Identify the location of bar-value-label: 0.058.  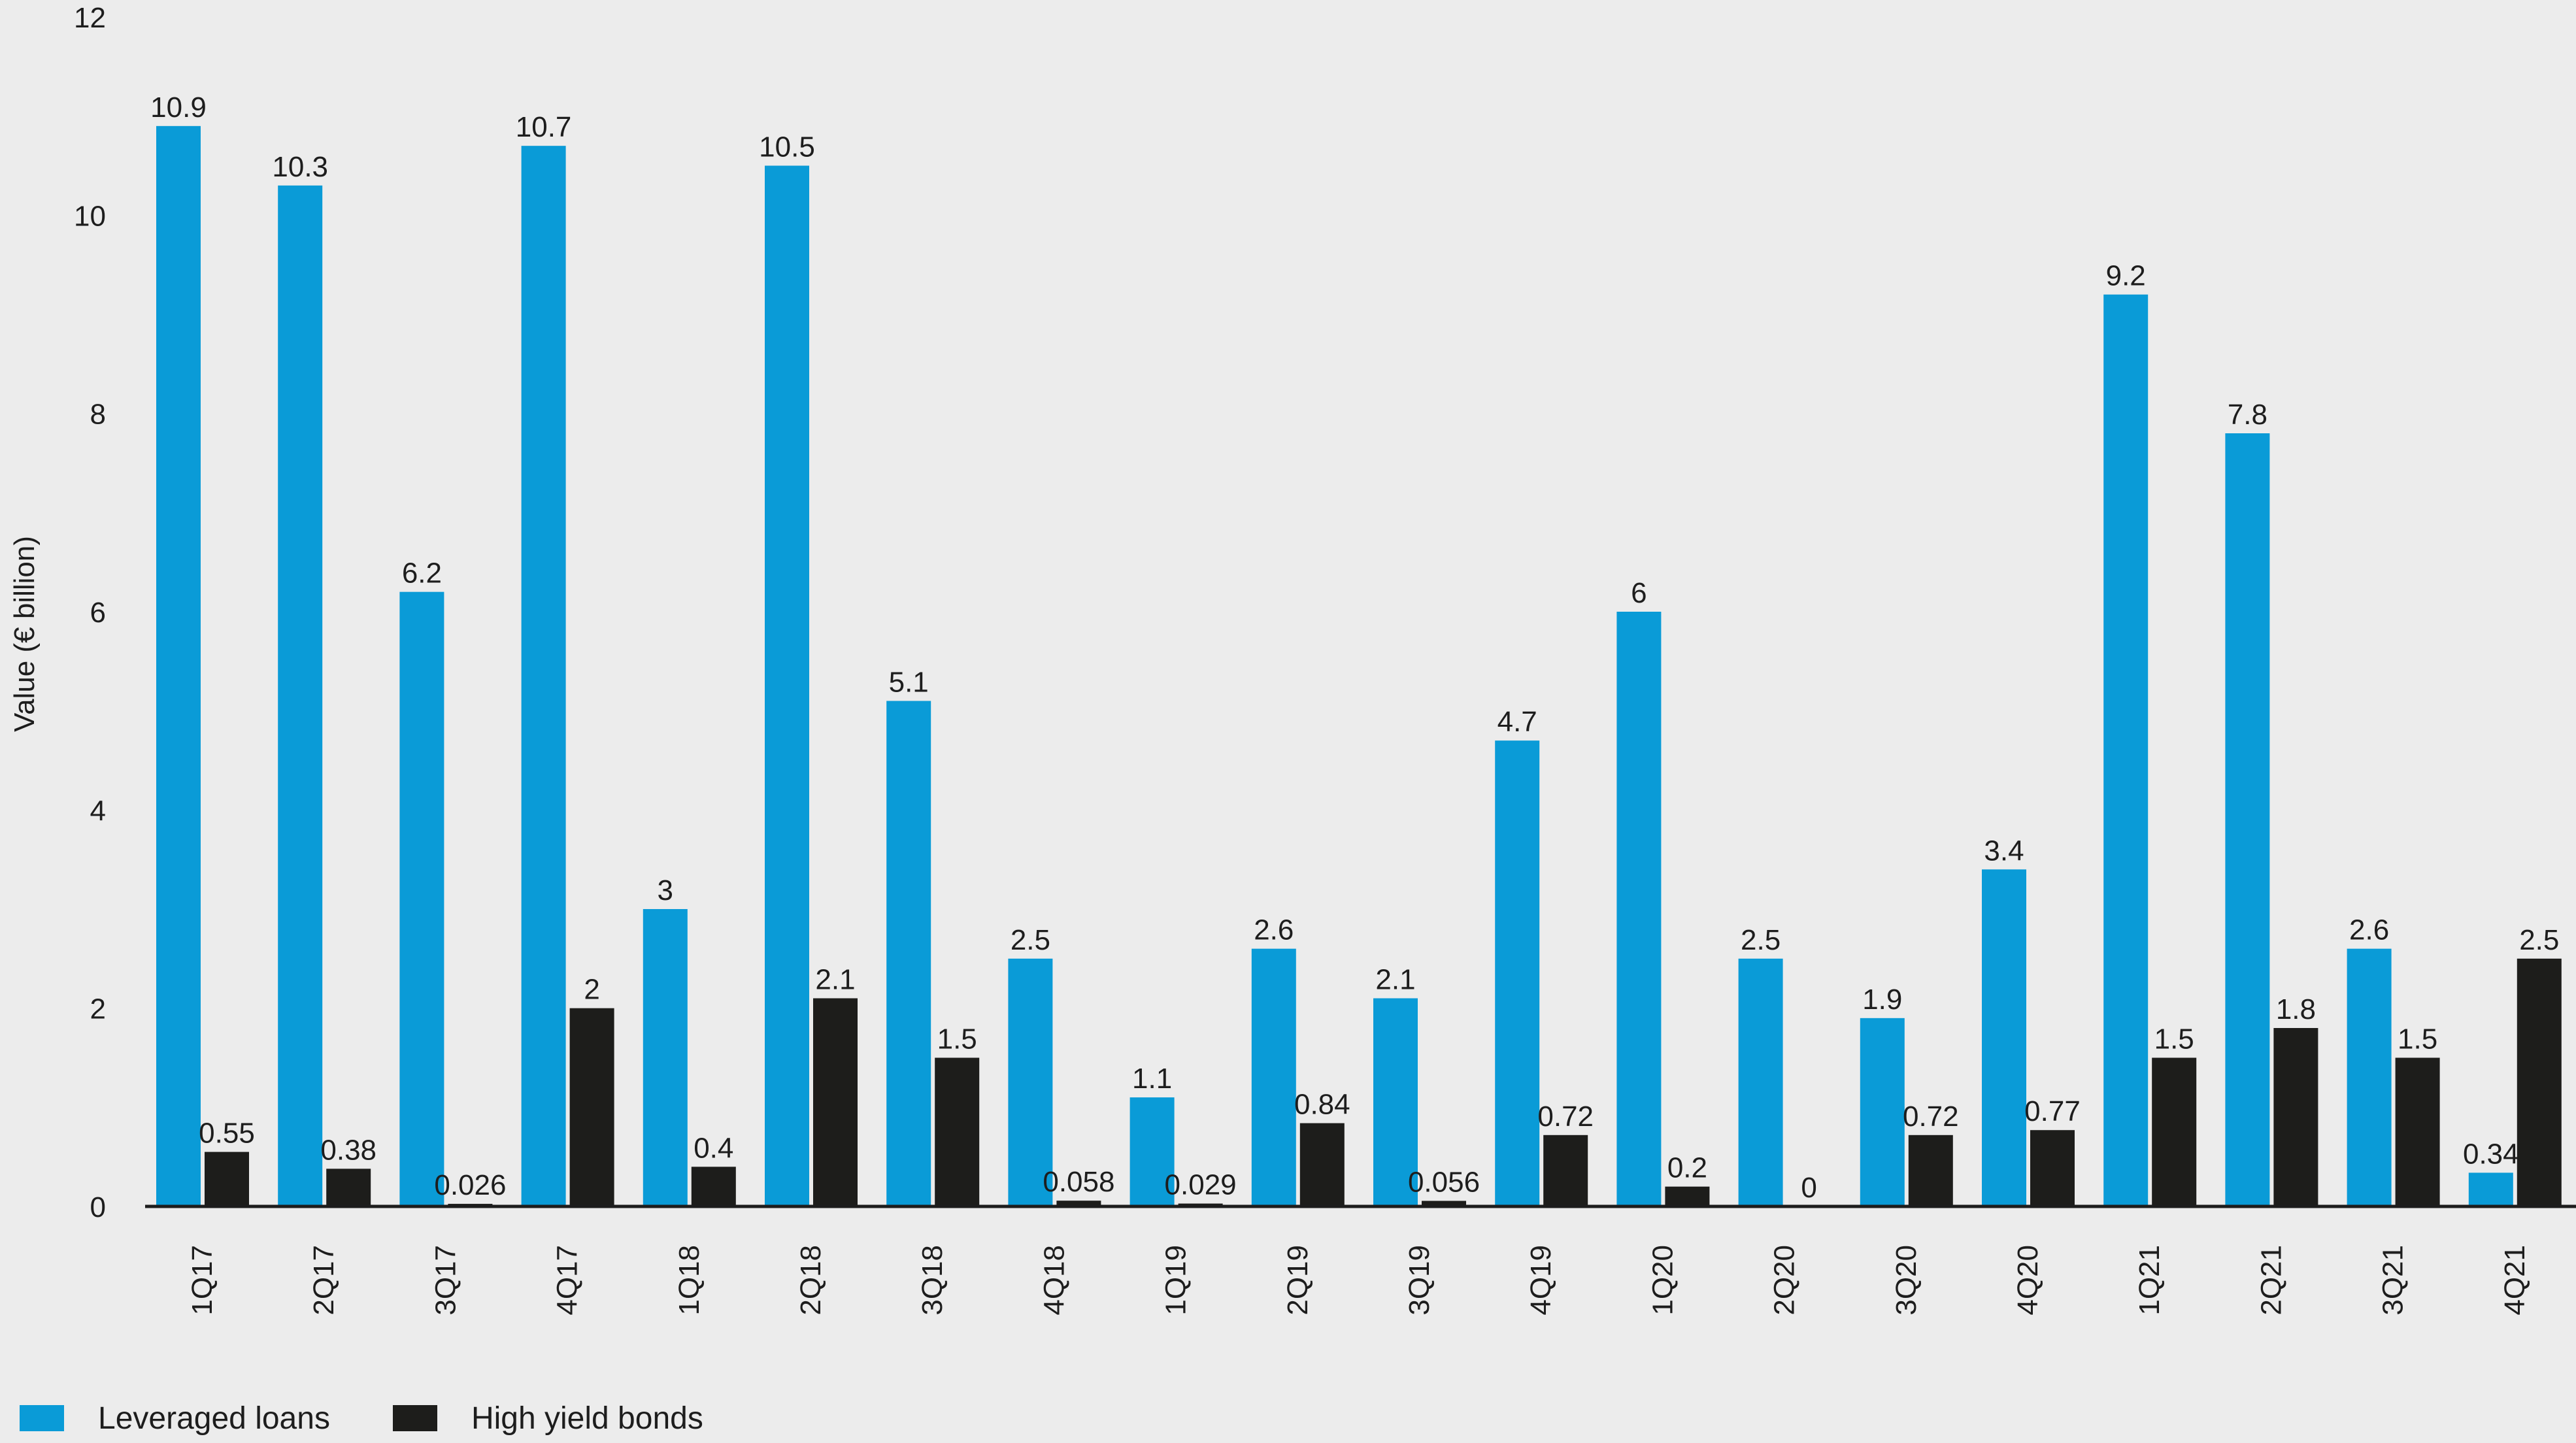
(1078, 1182).